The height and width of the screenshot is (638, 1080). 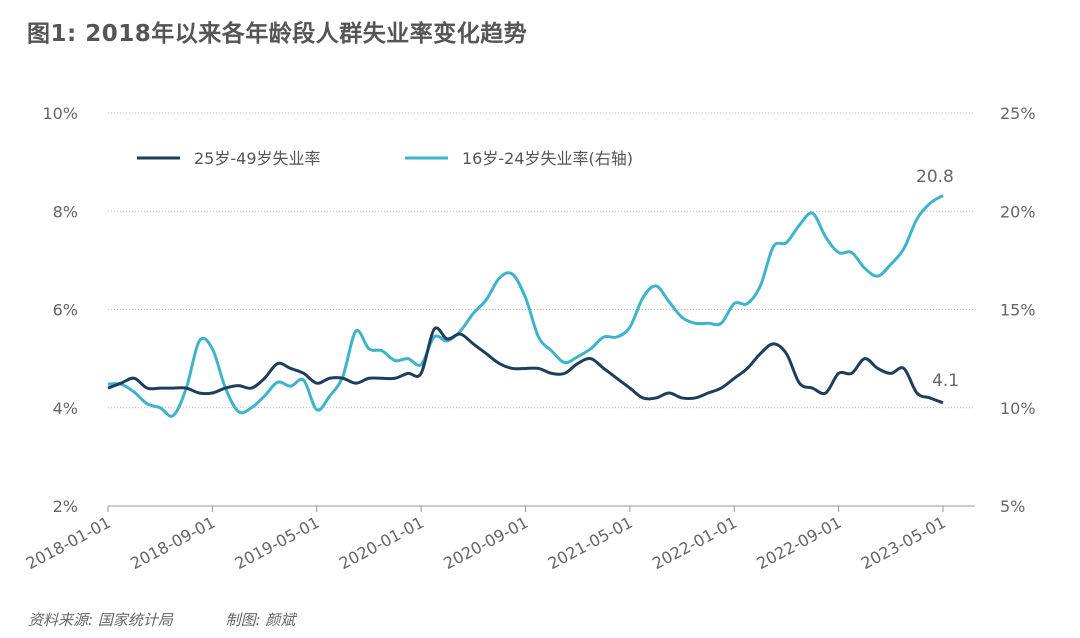 I want to click on legend-label-25-49: 25岁-49岁失业率, so click(x=257, y=158).